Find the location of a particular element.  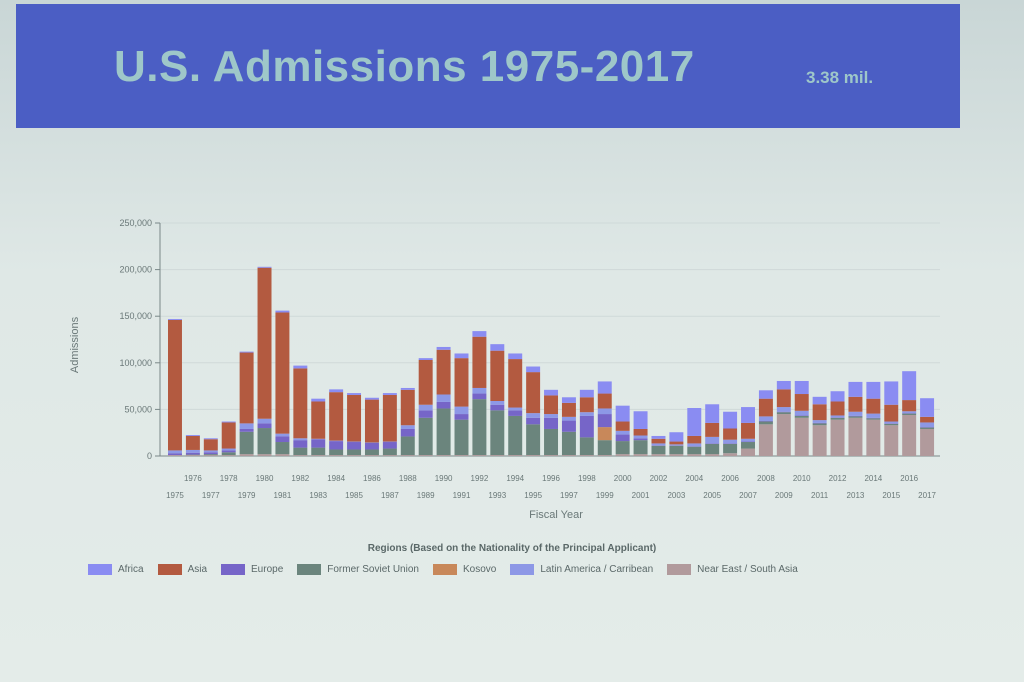

x-tick-label: 1989 is located at coordinates (426, 495).